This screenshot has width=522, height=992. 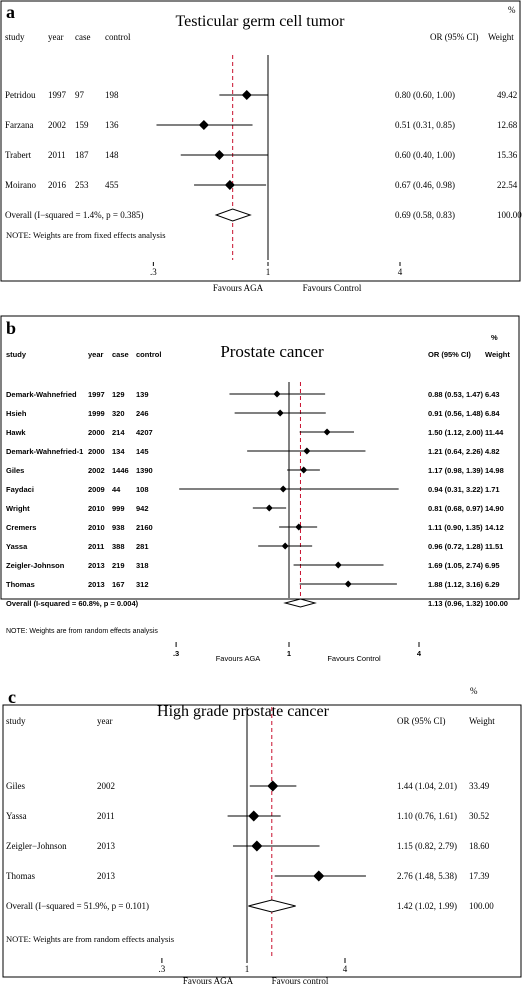 What do you see at coordinates (254, 546) in the screenshot?
I see `study-row: Yassa 2011 388 281 0.96 (0.72, 1.28) 11.51` at bounding box center [254, 546].